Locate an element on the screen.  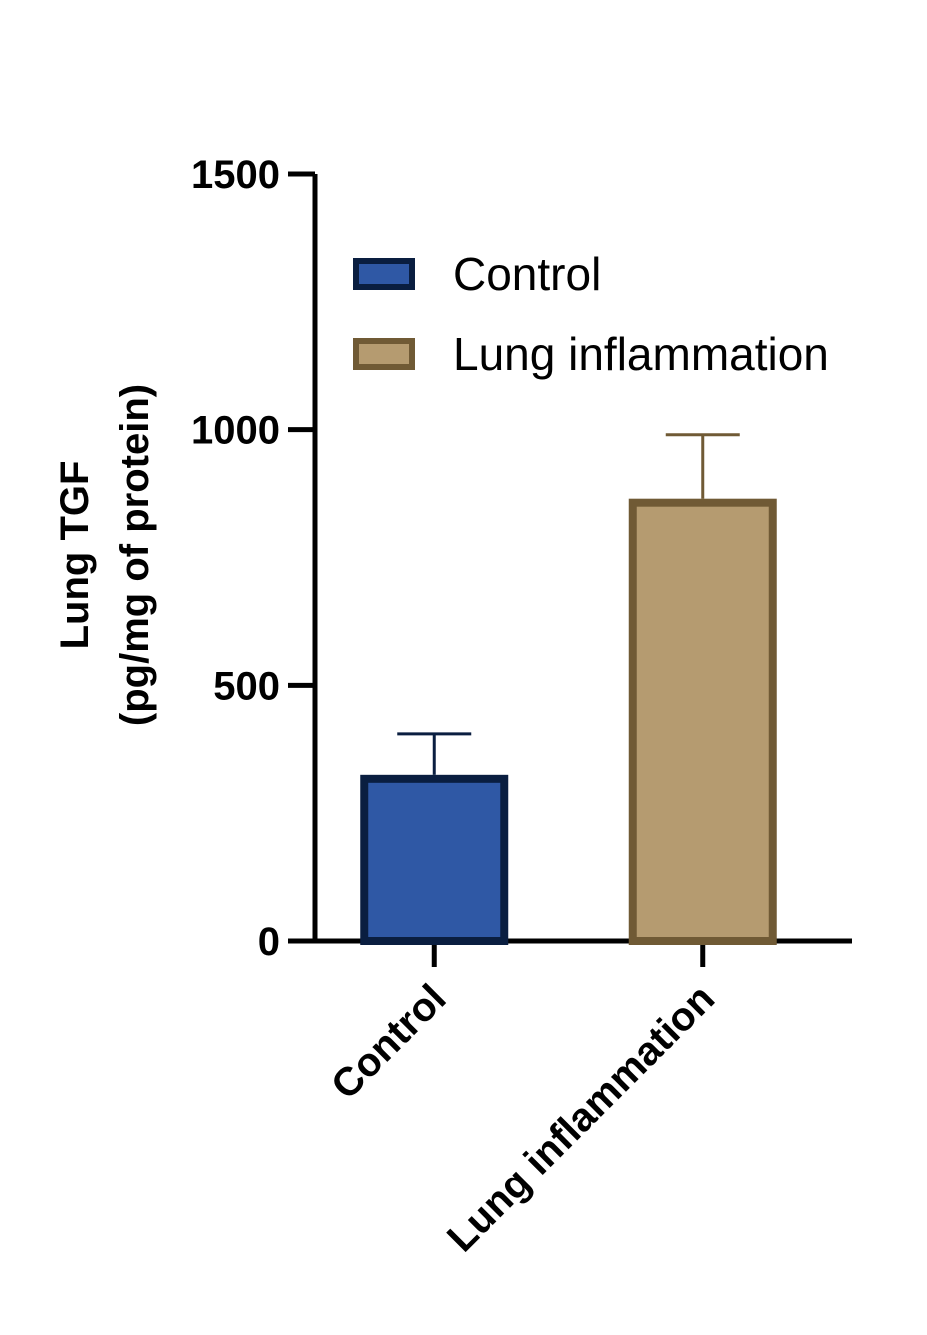
y-tick-label: 1500 is located at coordinates (235, 175).